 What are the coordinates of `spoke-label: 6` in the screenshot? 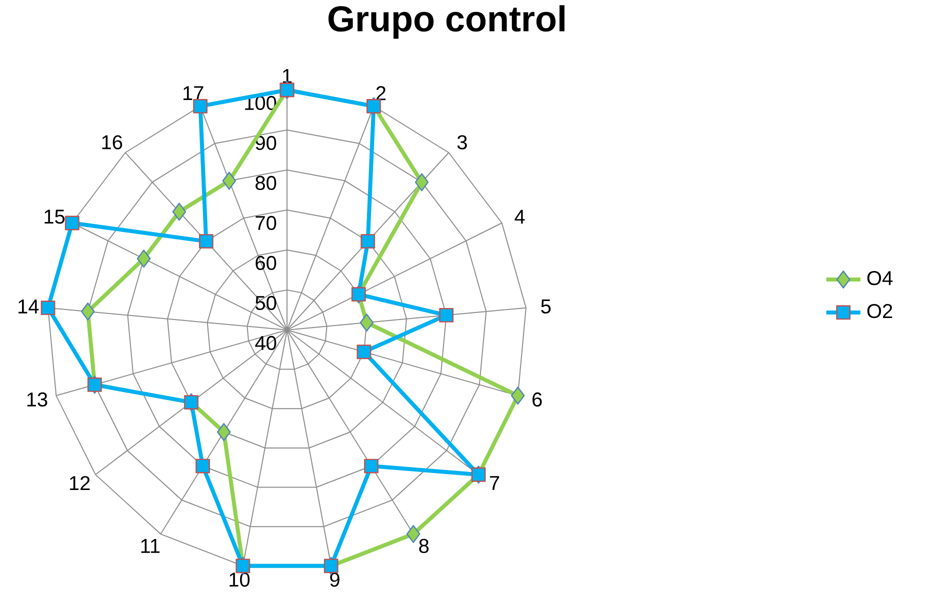 It's located at (537, 399).